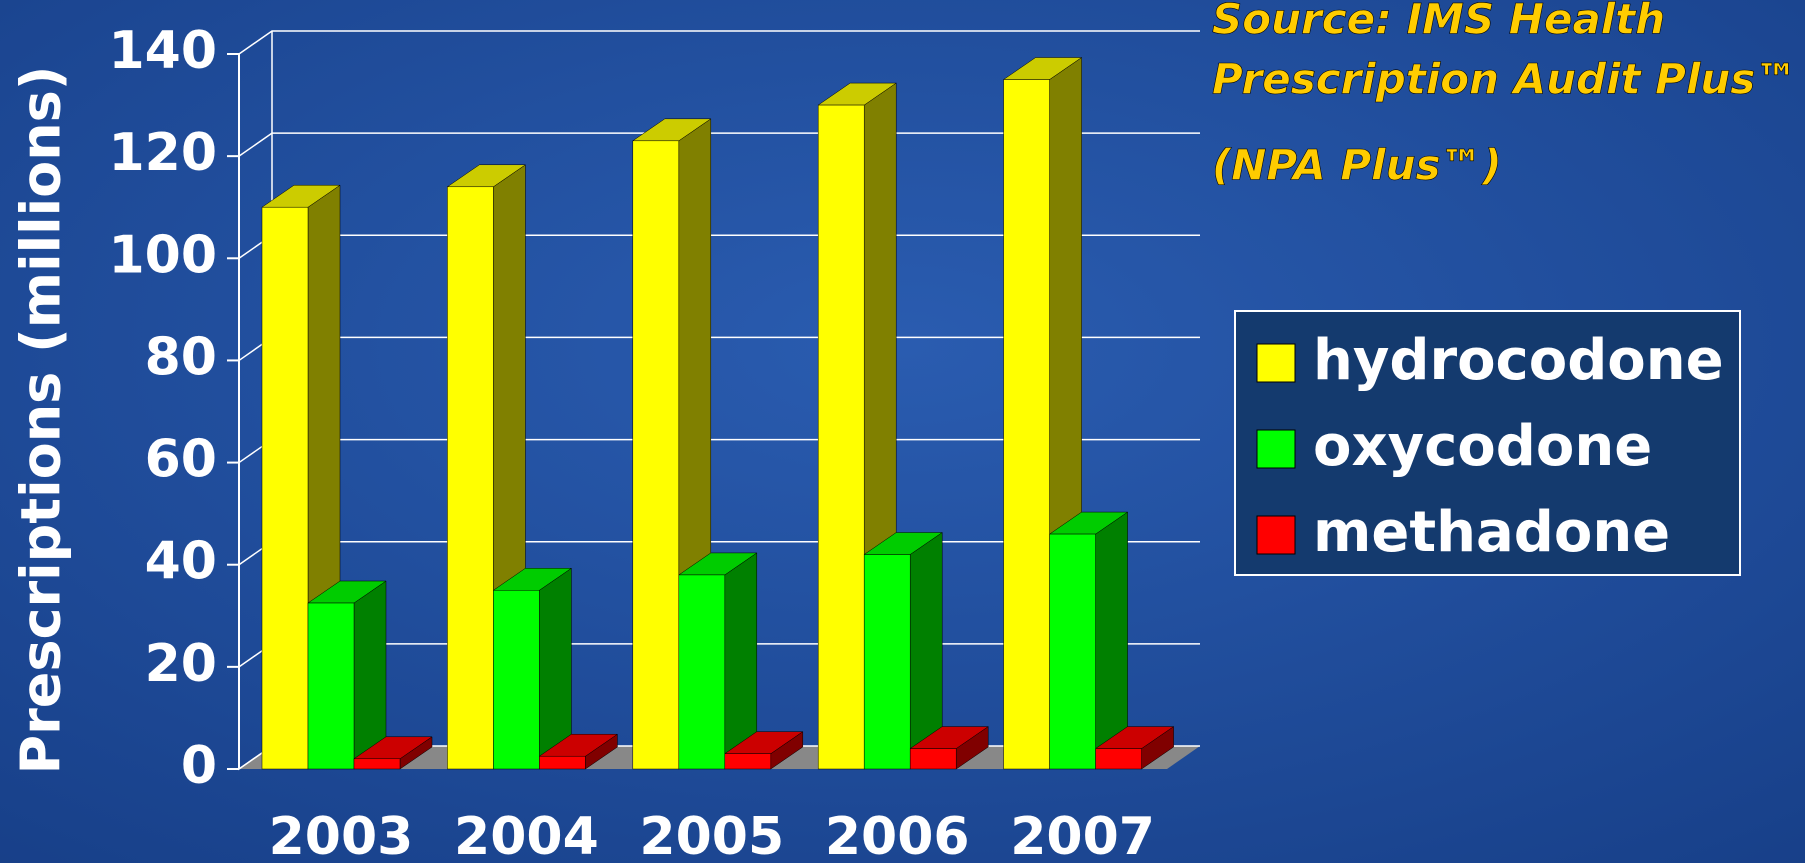 This screenshot has width=1805, height=863. I want to click on legend, so click(1487, 443).